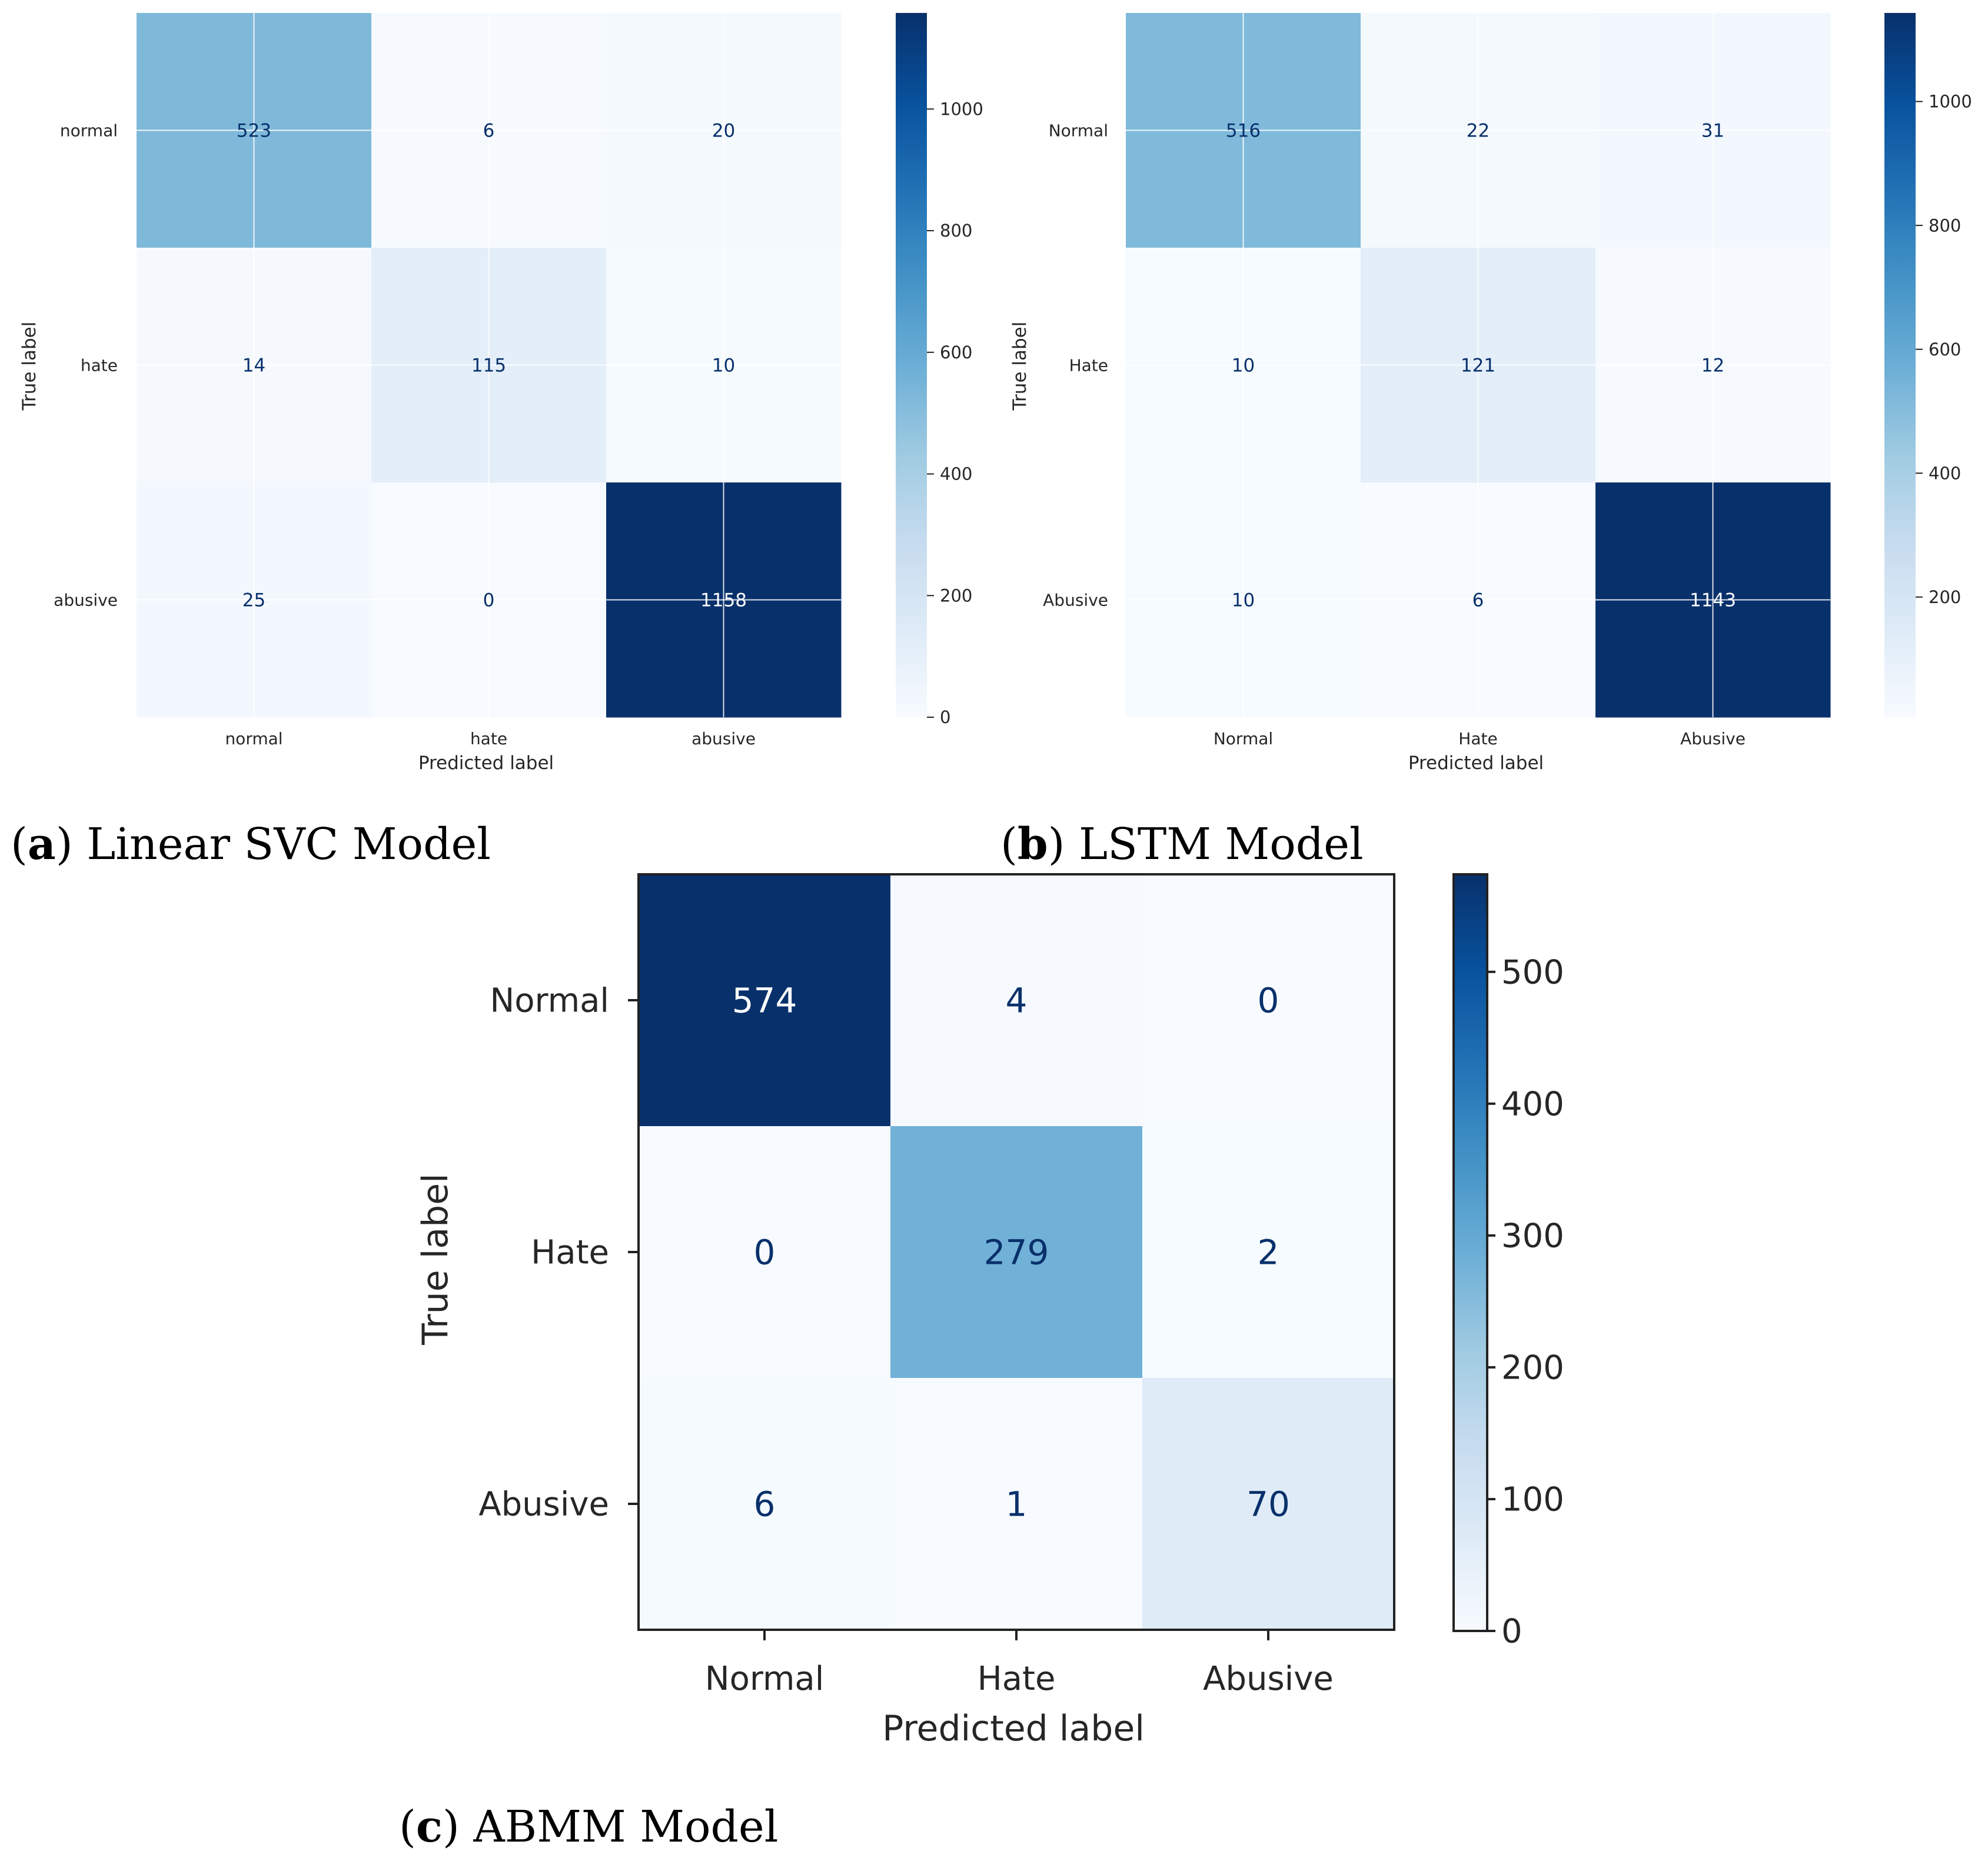  Describe the element at coordinates (723, 601) in the screenshot. I see `cell-value: 1158` at that location.